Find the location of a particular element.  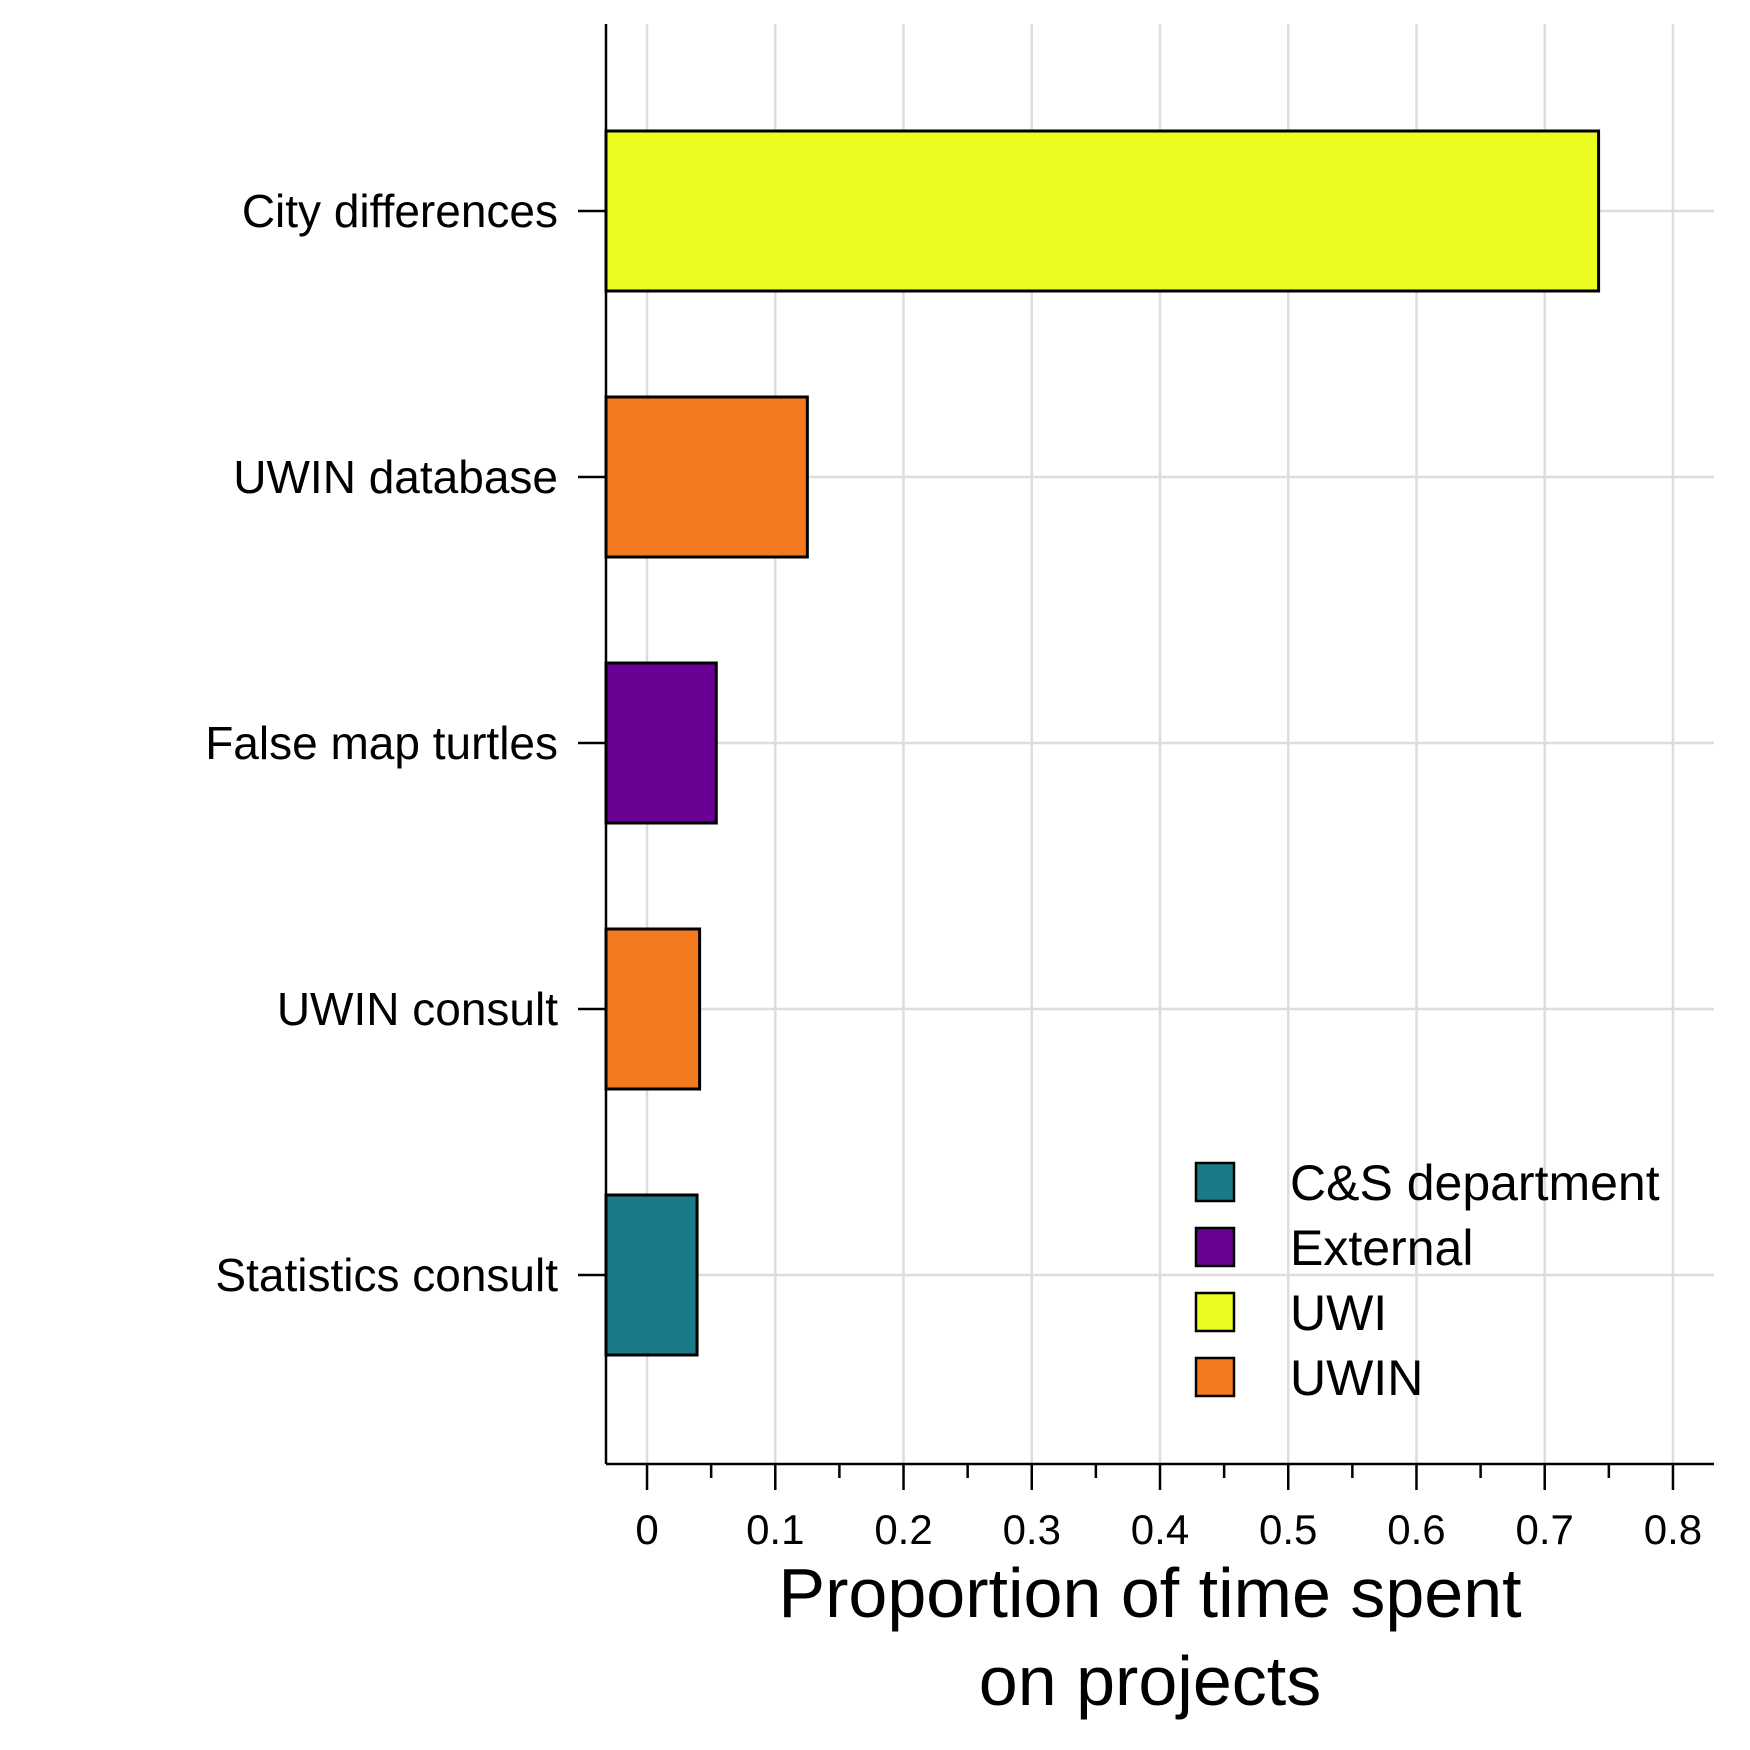

x-tick-label: 0.3 is located at coordinates (1032, 1529).